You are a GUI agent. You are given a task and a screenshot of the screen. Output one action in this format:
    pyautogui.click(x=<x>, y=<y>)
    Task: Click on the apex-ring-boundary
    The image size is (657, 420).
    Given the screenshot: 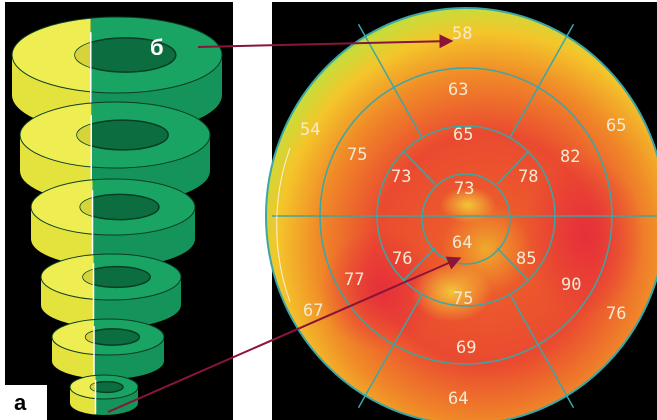 What is the action you would take?
    pyautogui.click(x=466, y=219)
    